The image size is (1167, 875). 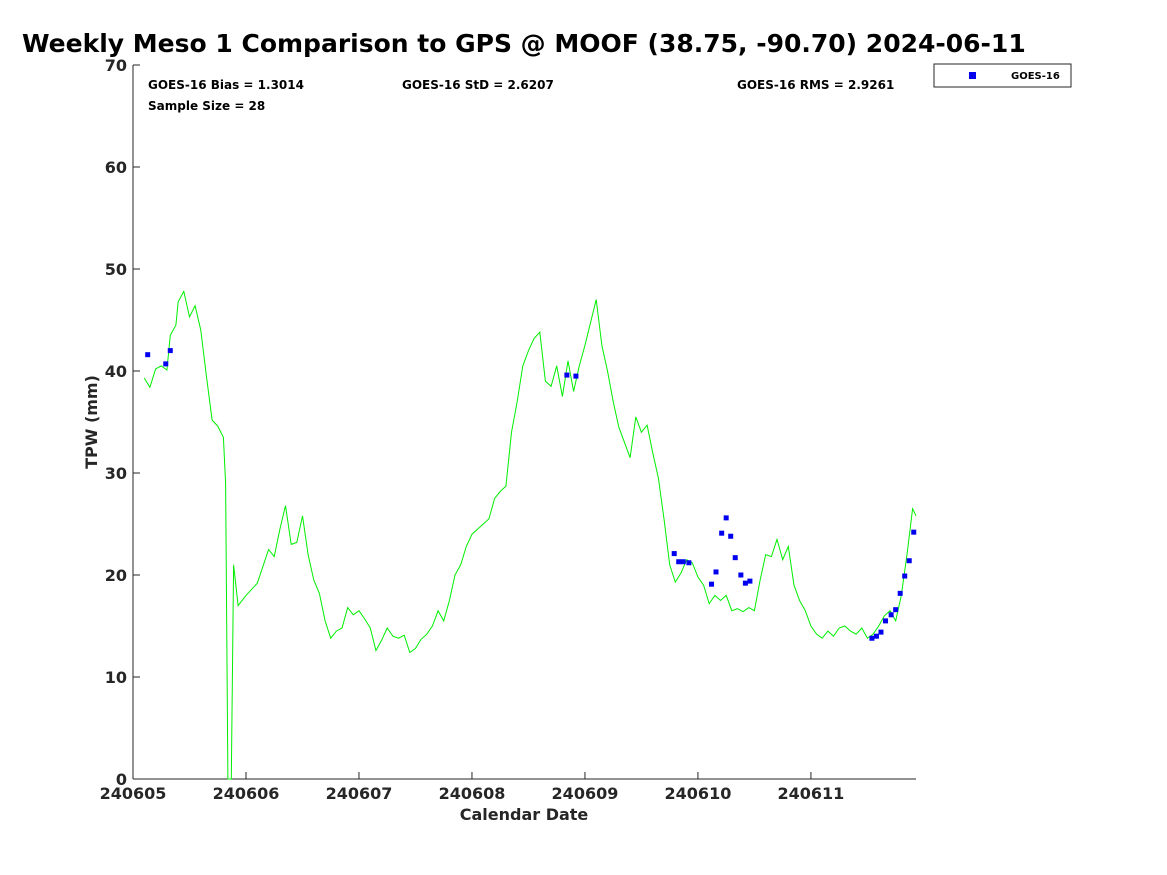 What do you see at coordinates (116, 575) in the screenshot?
I see `y-tick-label: 20` at bounding box center [116, 575].